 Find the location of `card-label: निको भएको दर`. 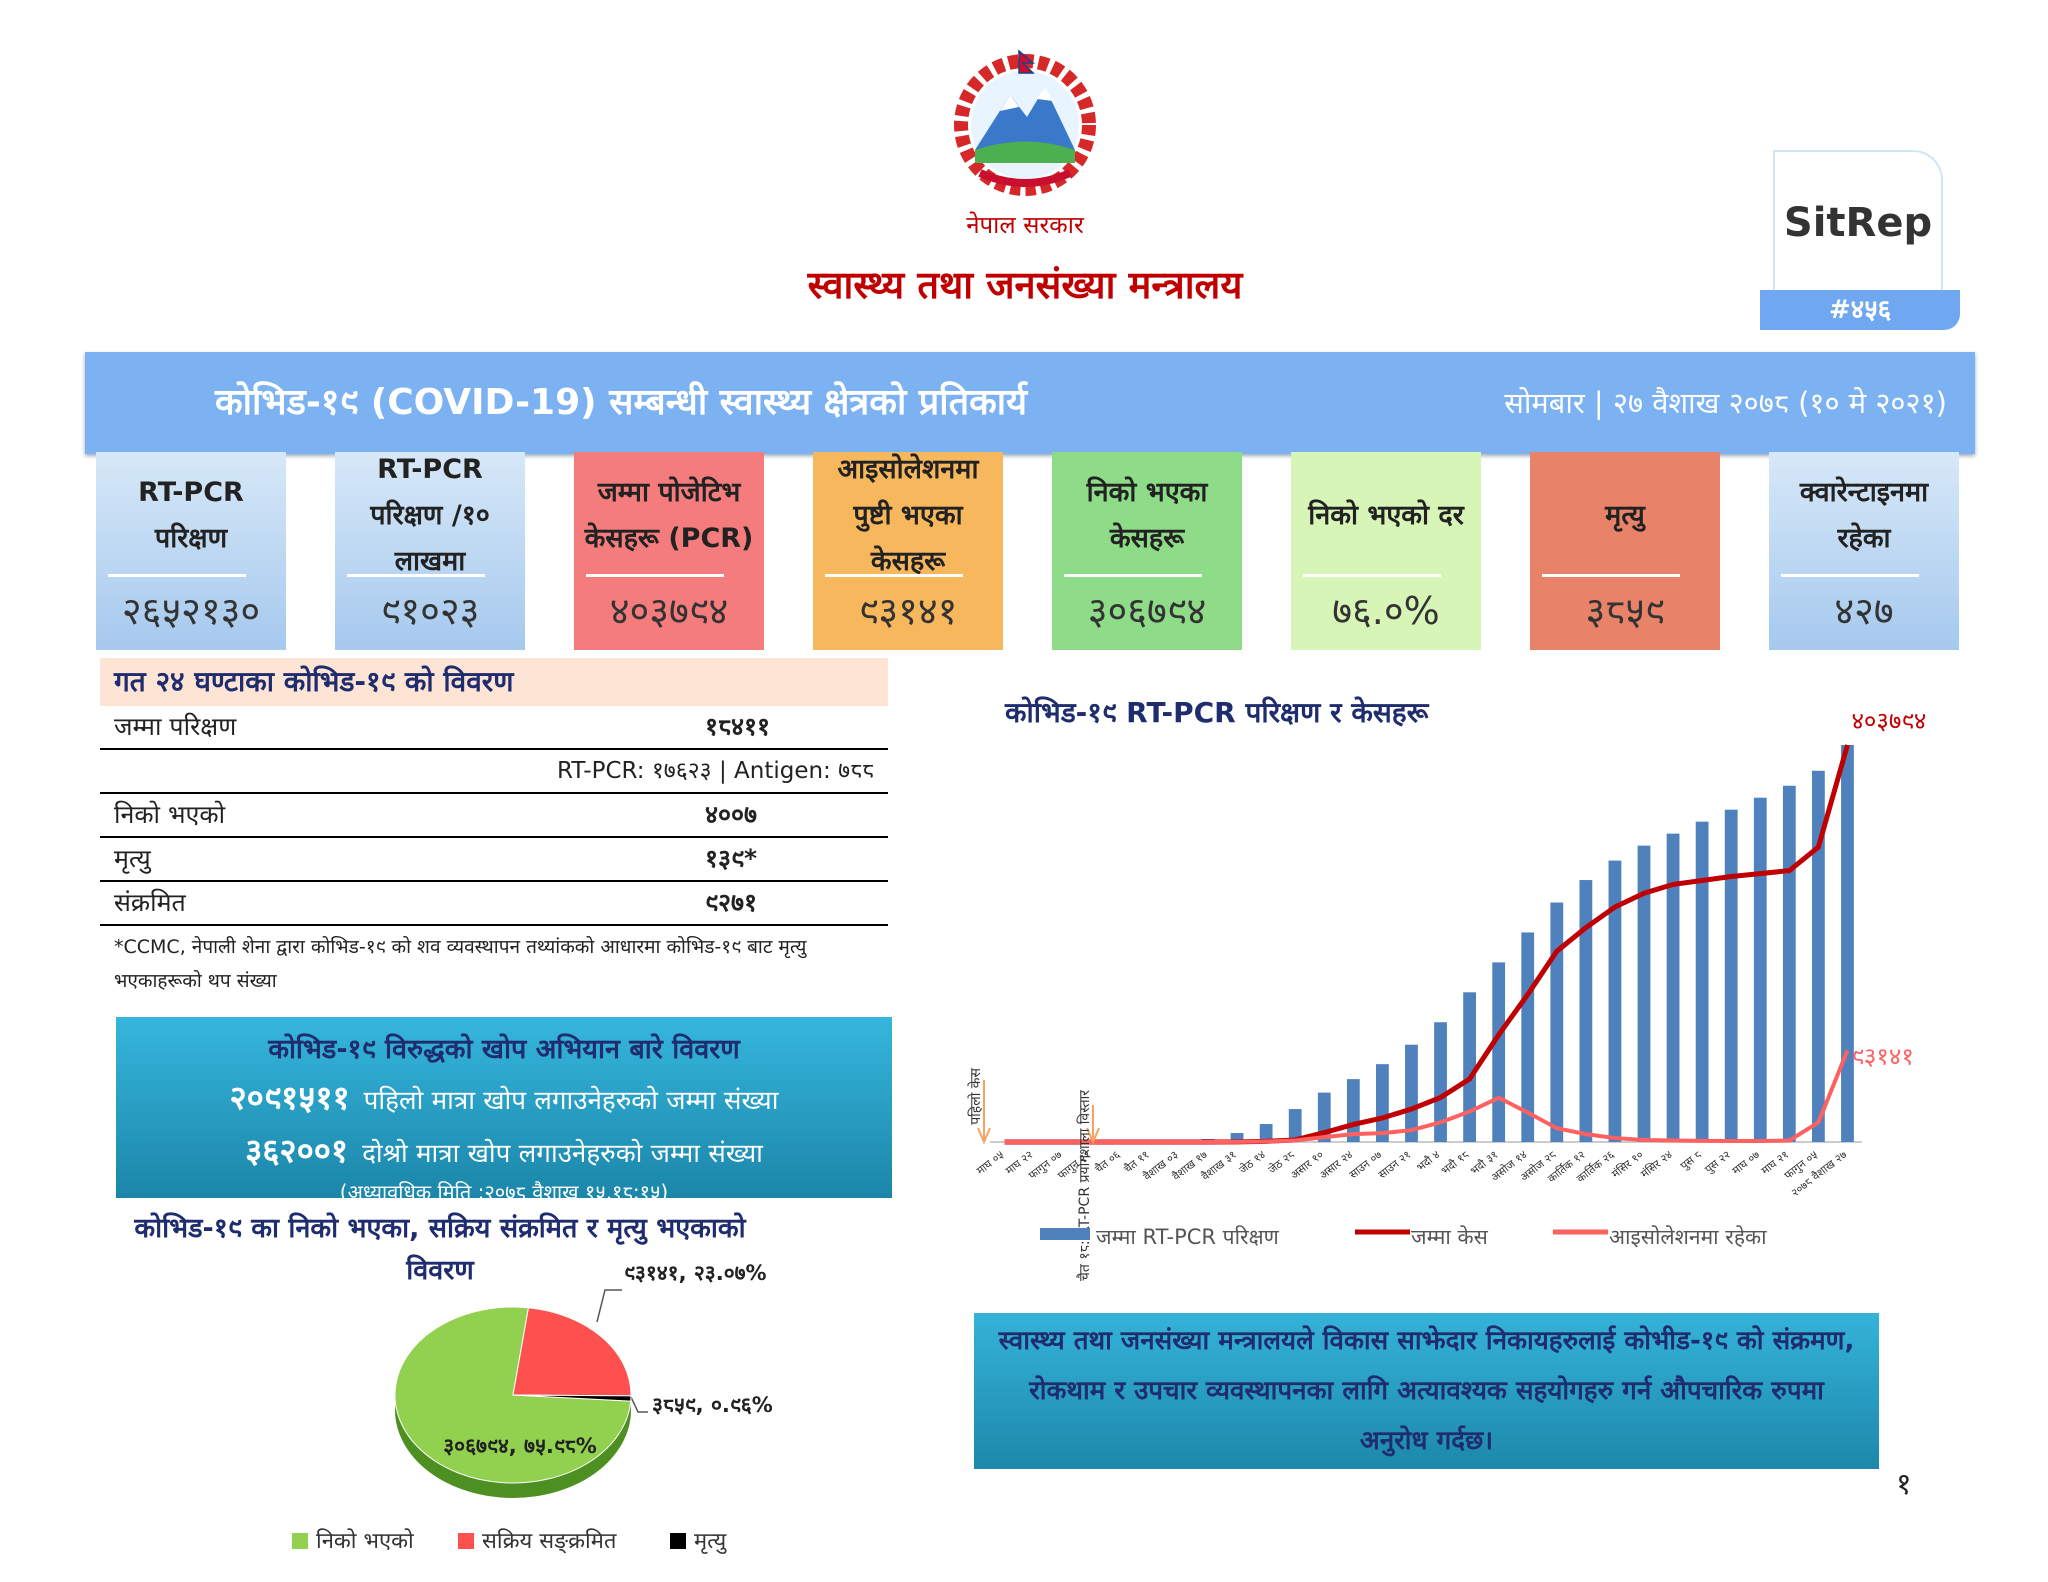

card-label: निको भएको दर is located at coordinates (1386, 515).